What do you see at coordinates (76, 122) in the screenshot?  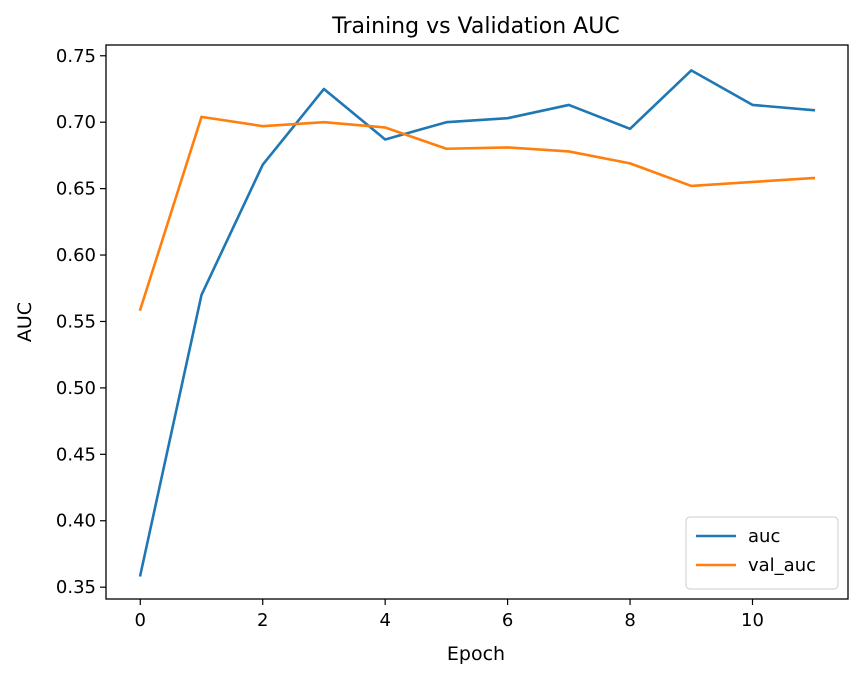 I see `y-tick-label: 0.70` at bounding box center [76, 122].